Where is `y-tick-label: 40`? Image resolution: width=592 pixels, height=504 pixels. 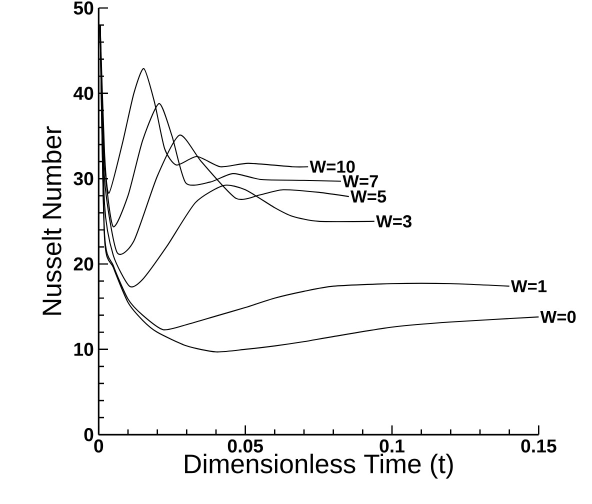 y-tick-label: 40 is located at coordinates (83, 93).